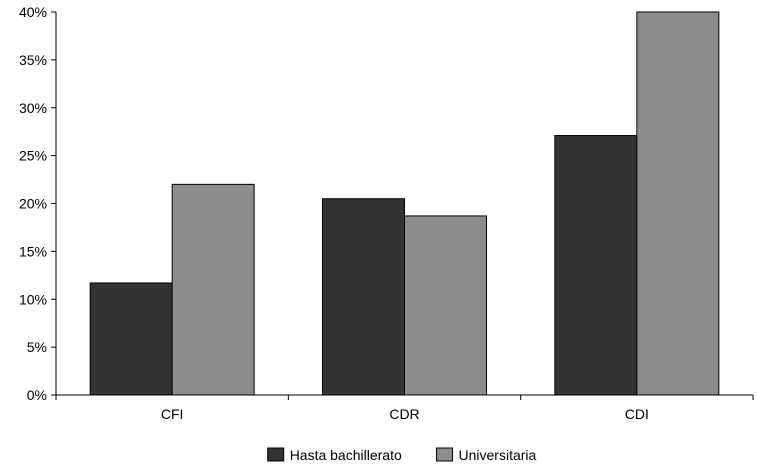 This screenshot has height=472, width=757. What do you see at coordinates (37, 395) in the screenshot?
I see `y-tick-label: 0%` at bounding box center [37, 395].